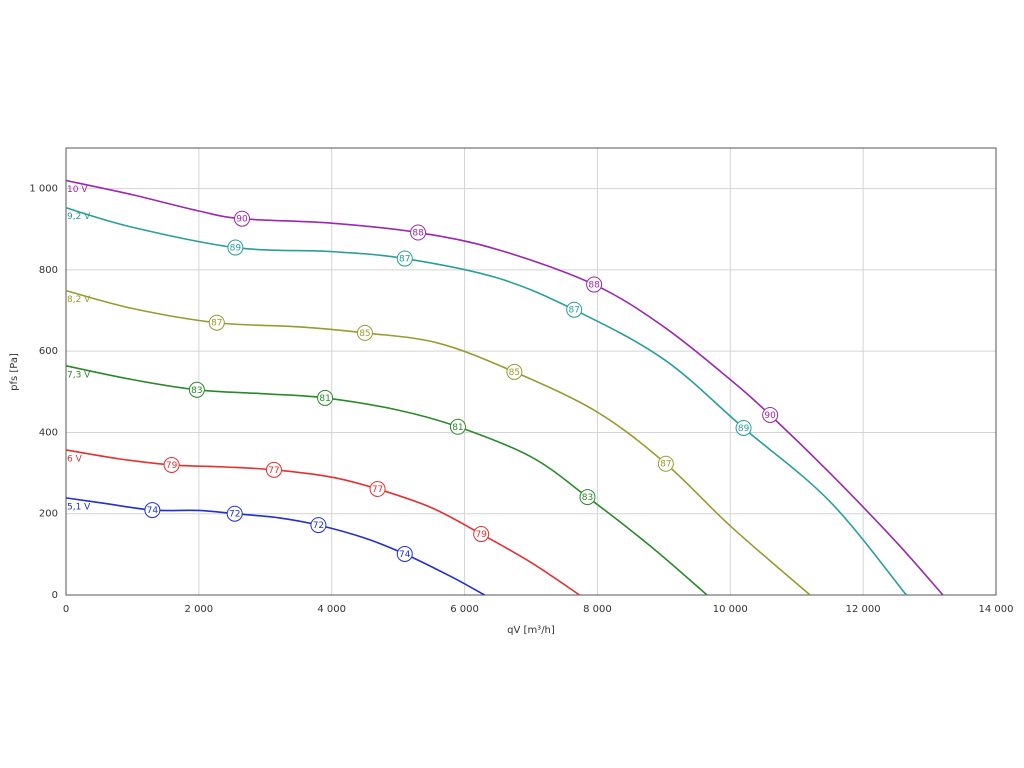 The width and height of the screenshot is (1024, 768). Describe the element at coordinates (75, 459) in the screenshot. I see `curve-label: 6 V` at that location.